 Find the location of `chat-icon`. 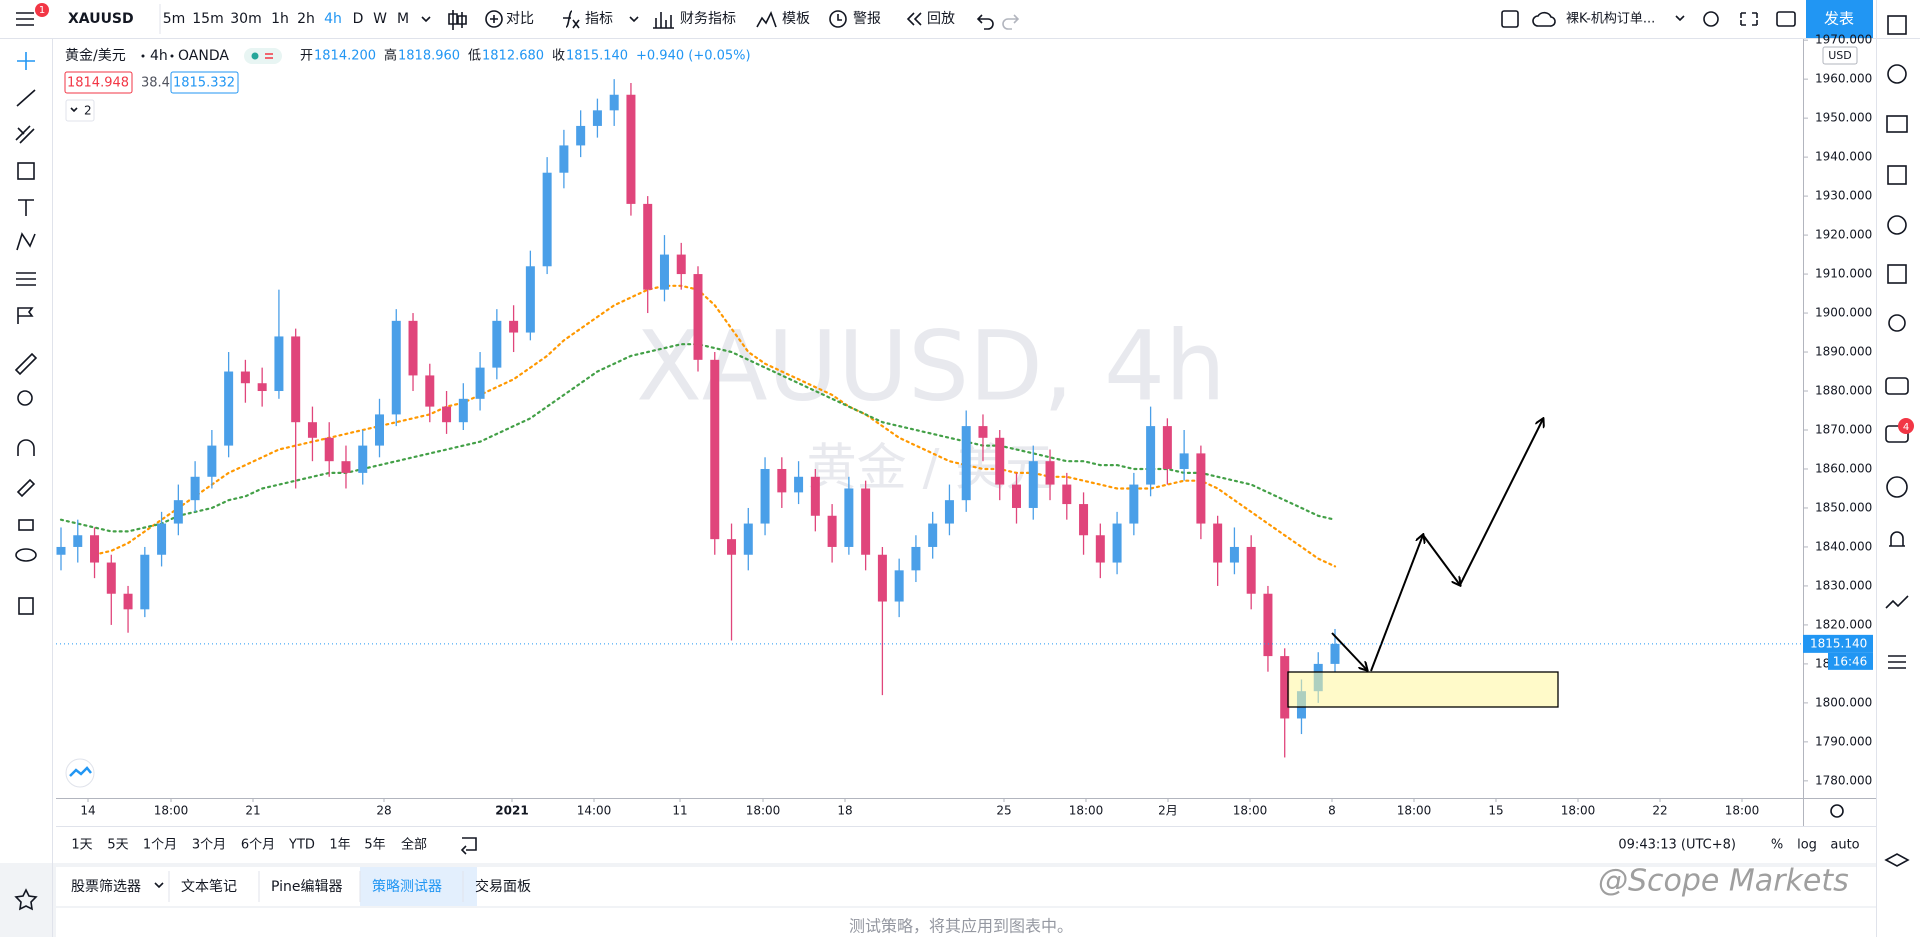

chat-icon is located at coordinates (1897, 434).